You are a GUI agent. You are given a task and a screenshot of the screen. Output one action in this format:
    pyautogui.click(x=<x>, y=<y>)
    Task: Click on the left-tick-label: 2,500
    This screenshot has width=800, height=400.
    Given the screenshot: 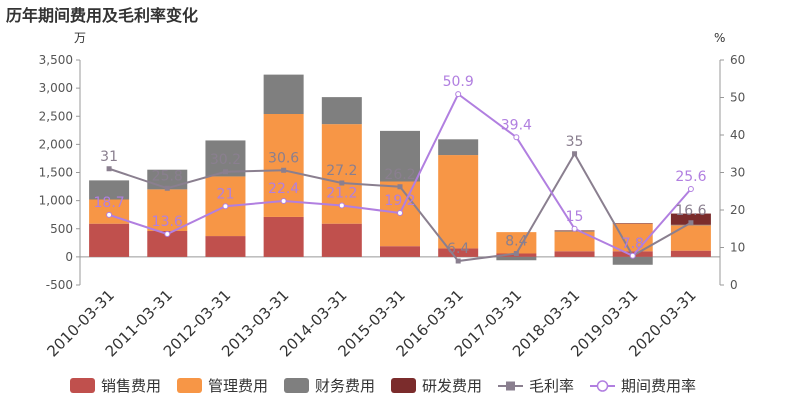 What is the action you would take?
    pyautogui.click(x=56, y=116)
    